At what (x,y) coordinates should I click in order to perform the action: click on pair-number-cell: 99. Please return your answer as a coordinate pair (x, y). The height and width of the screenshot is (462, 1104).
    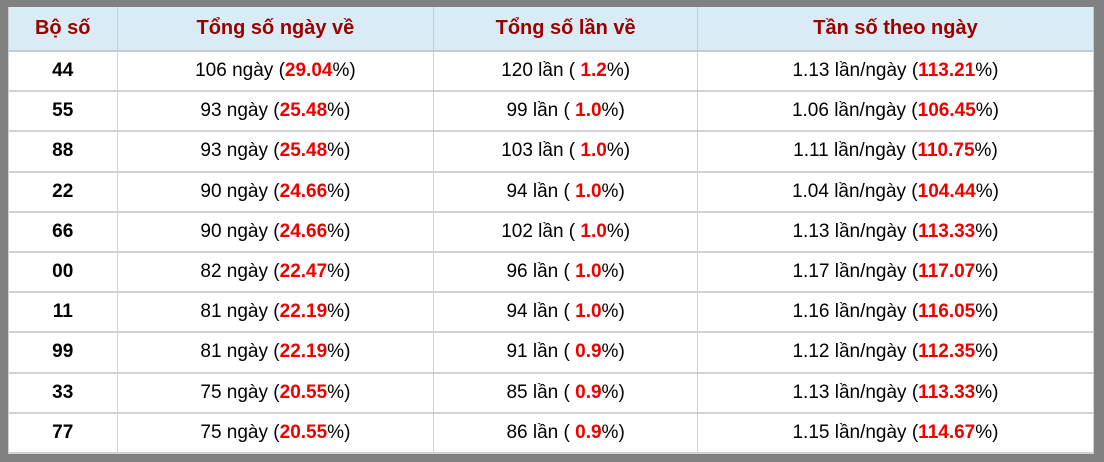
    Looking at the image, I should click on (63, 352).